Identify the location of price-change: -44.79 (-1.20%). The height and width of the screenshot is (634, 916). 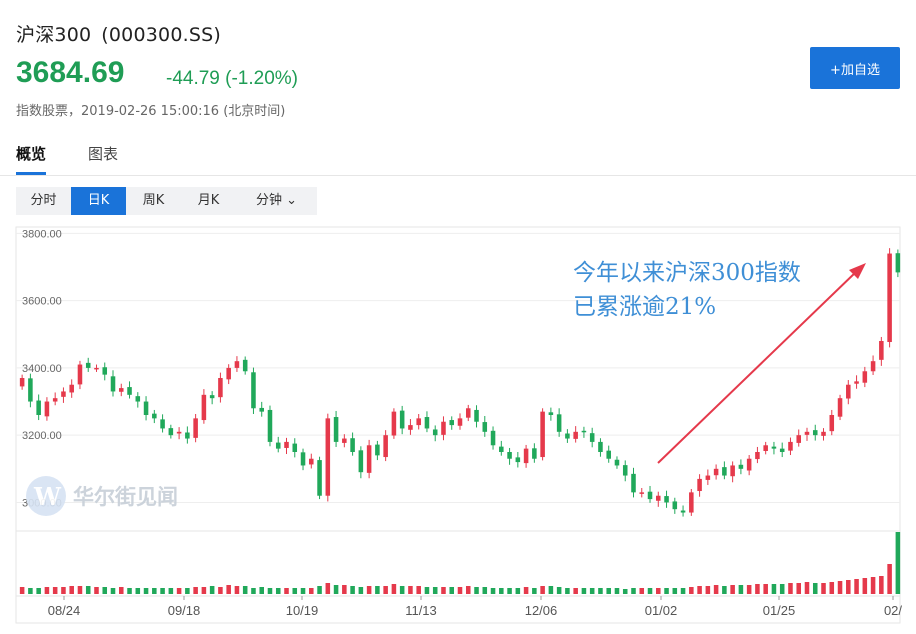
(232, 78).